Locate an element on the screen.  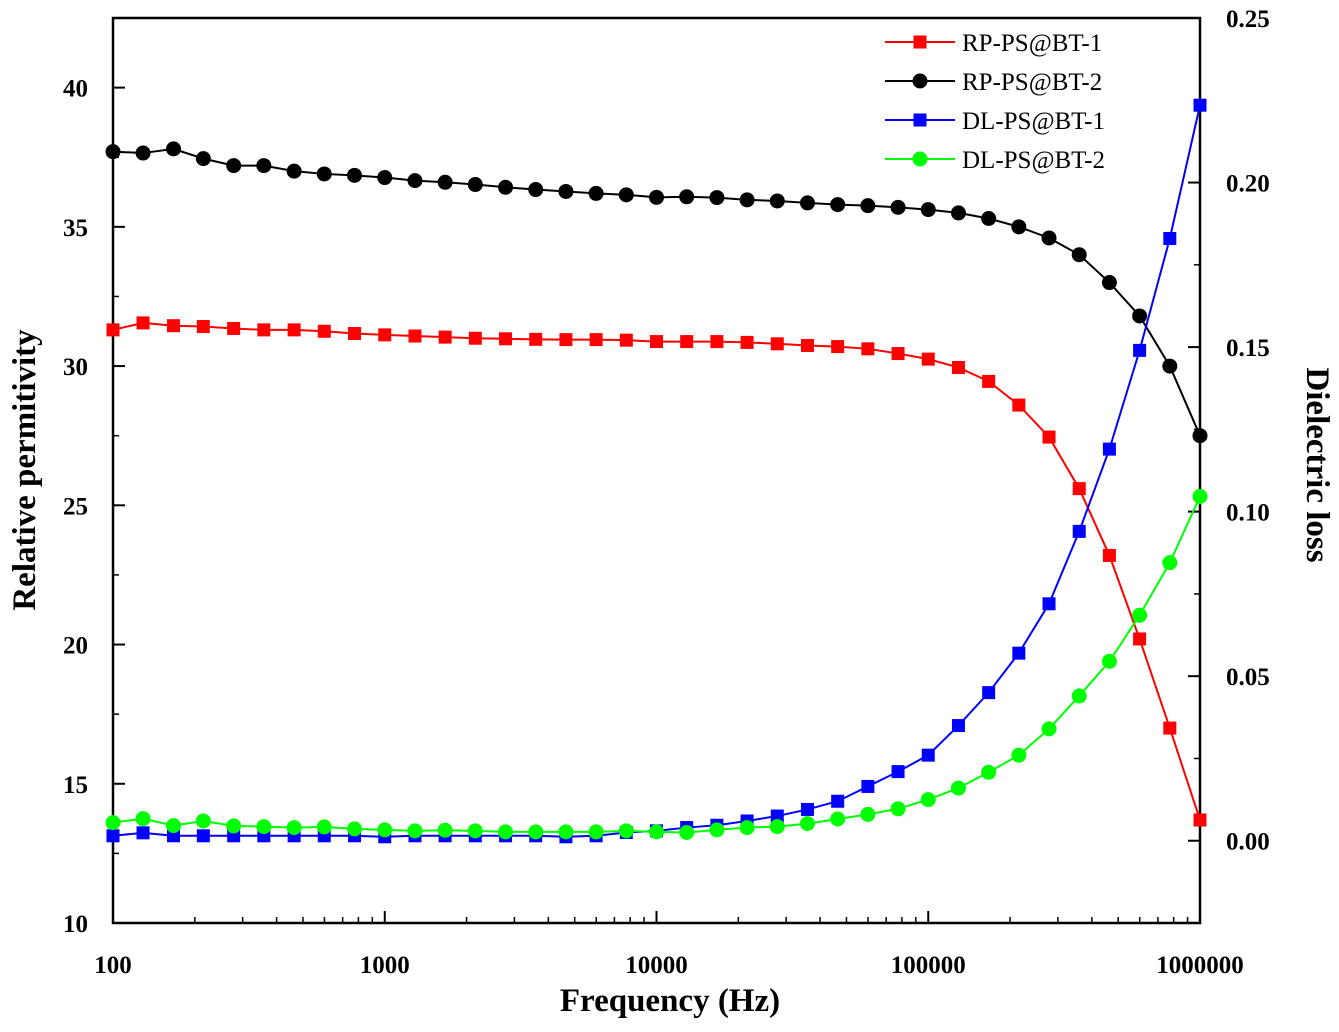
x-tick-label: 1000000 is located at coordinates (1200, 965).